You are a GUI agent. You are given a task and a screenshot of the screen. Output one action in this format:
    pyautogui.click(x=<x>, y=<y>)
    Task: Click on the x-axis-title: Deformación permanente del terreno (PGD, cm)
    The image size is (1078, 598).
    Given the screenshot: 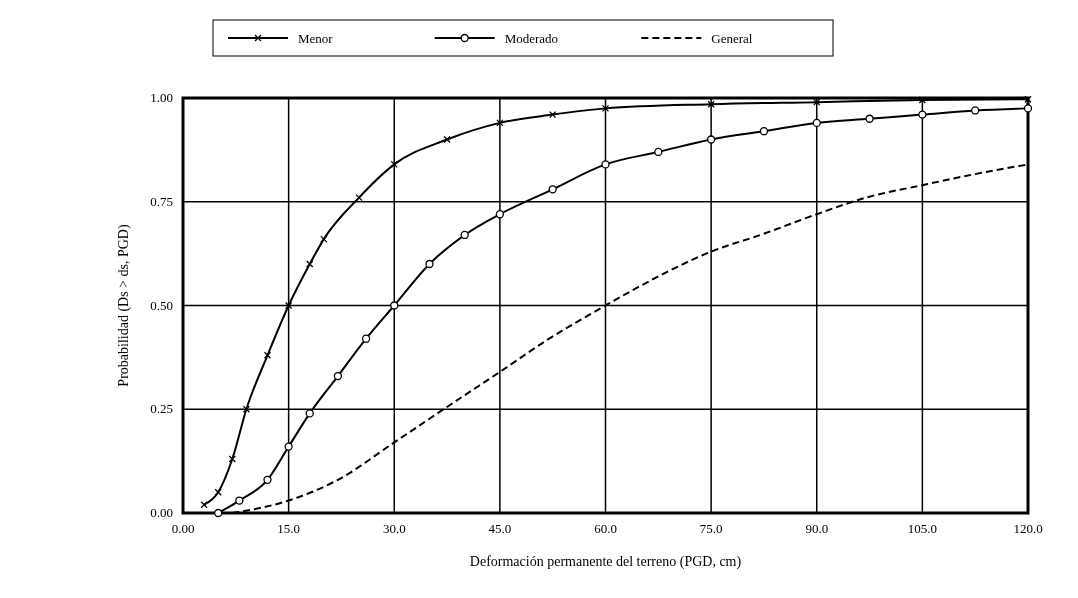 What is the action you would take?
    pyautogui.click(x=605, y=562)
    